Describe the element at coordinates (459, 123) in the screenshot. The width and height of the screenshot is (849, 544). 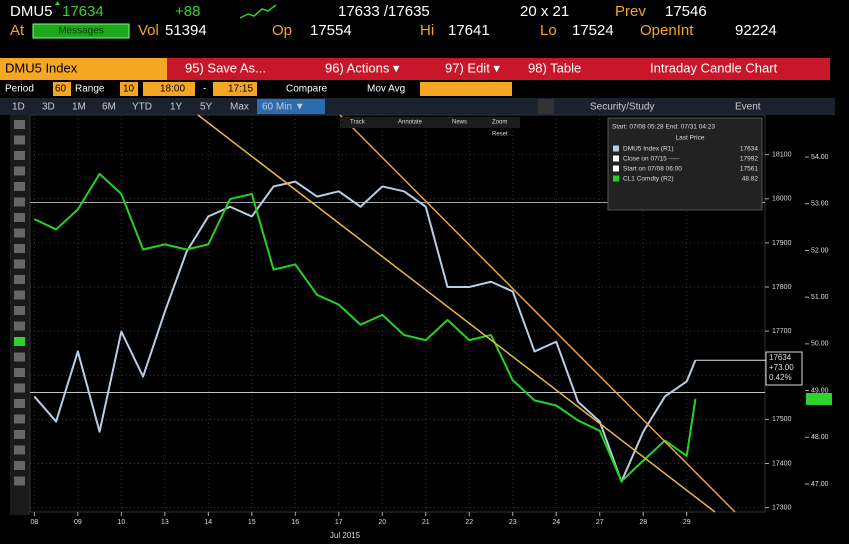
I see `chart-tool: News` at that location.